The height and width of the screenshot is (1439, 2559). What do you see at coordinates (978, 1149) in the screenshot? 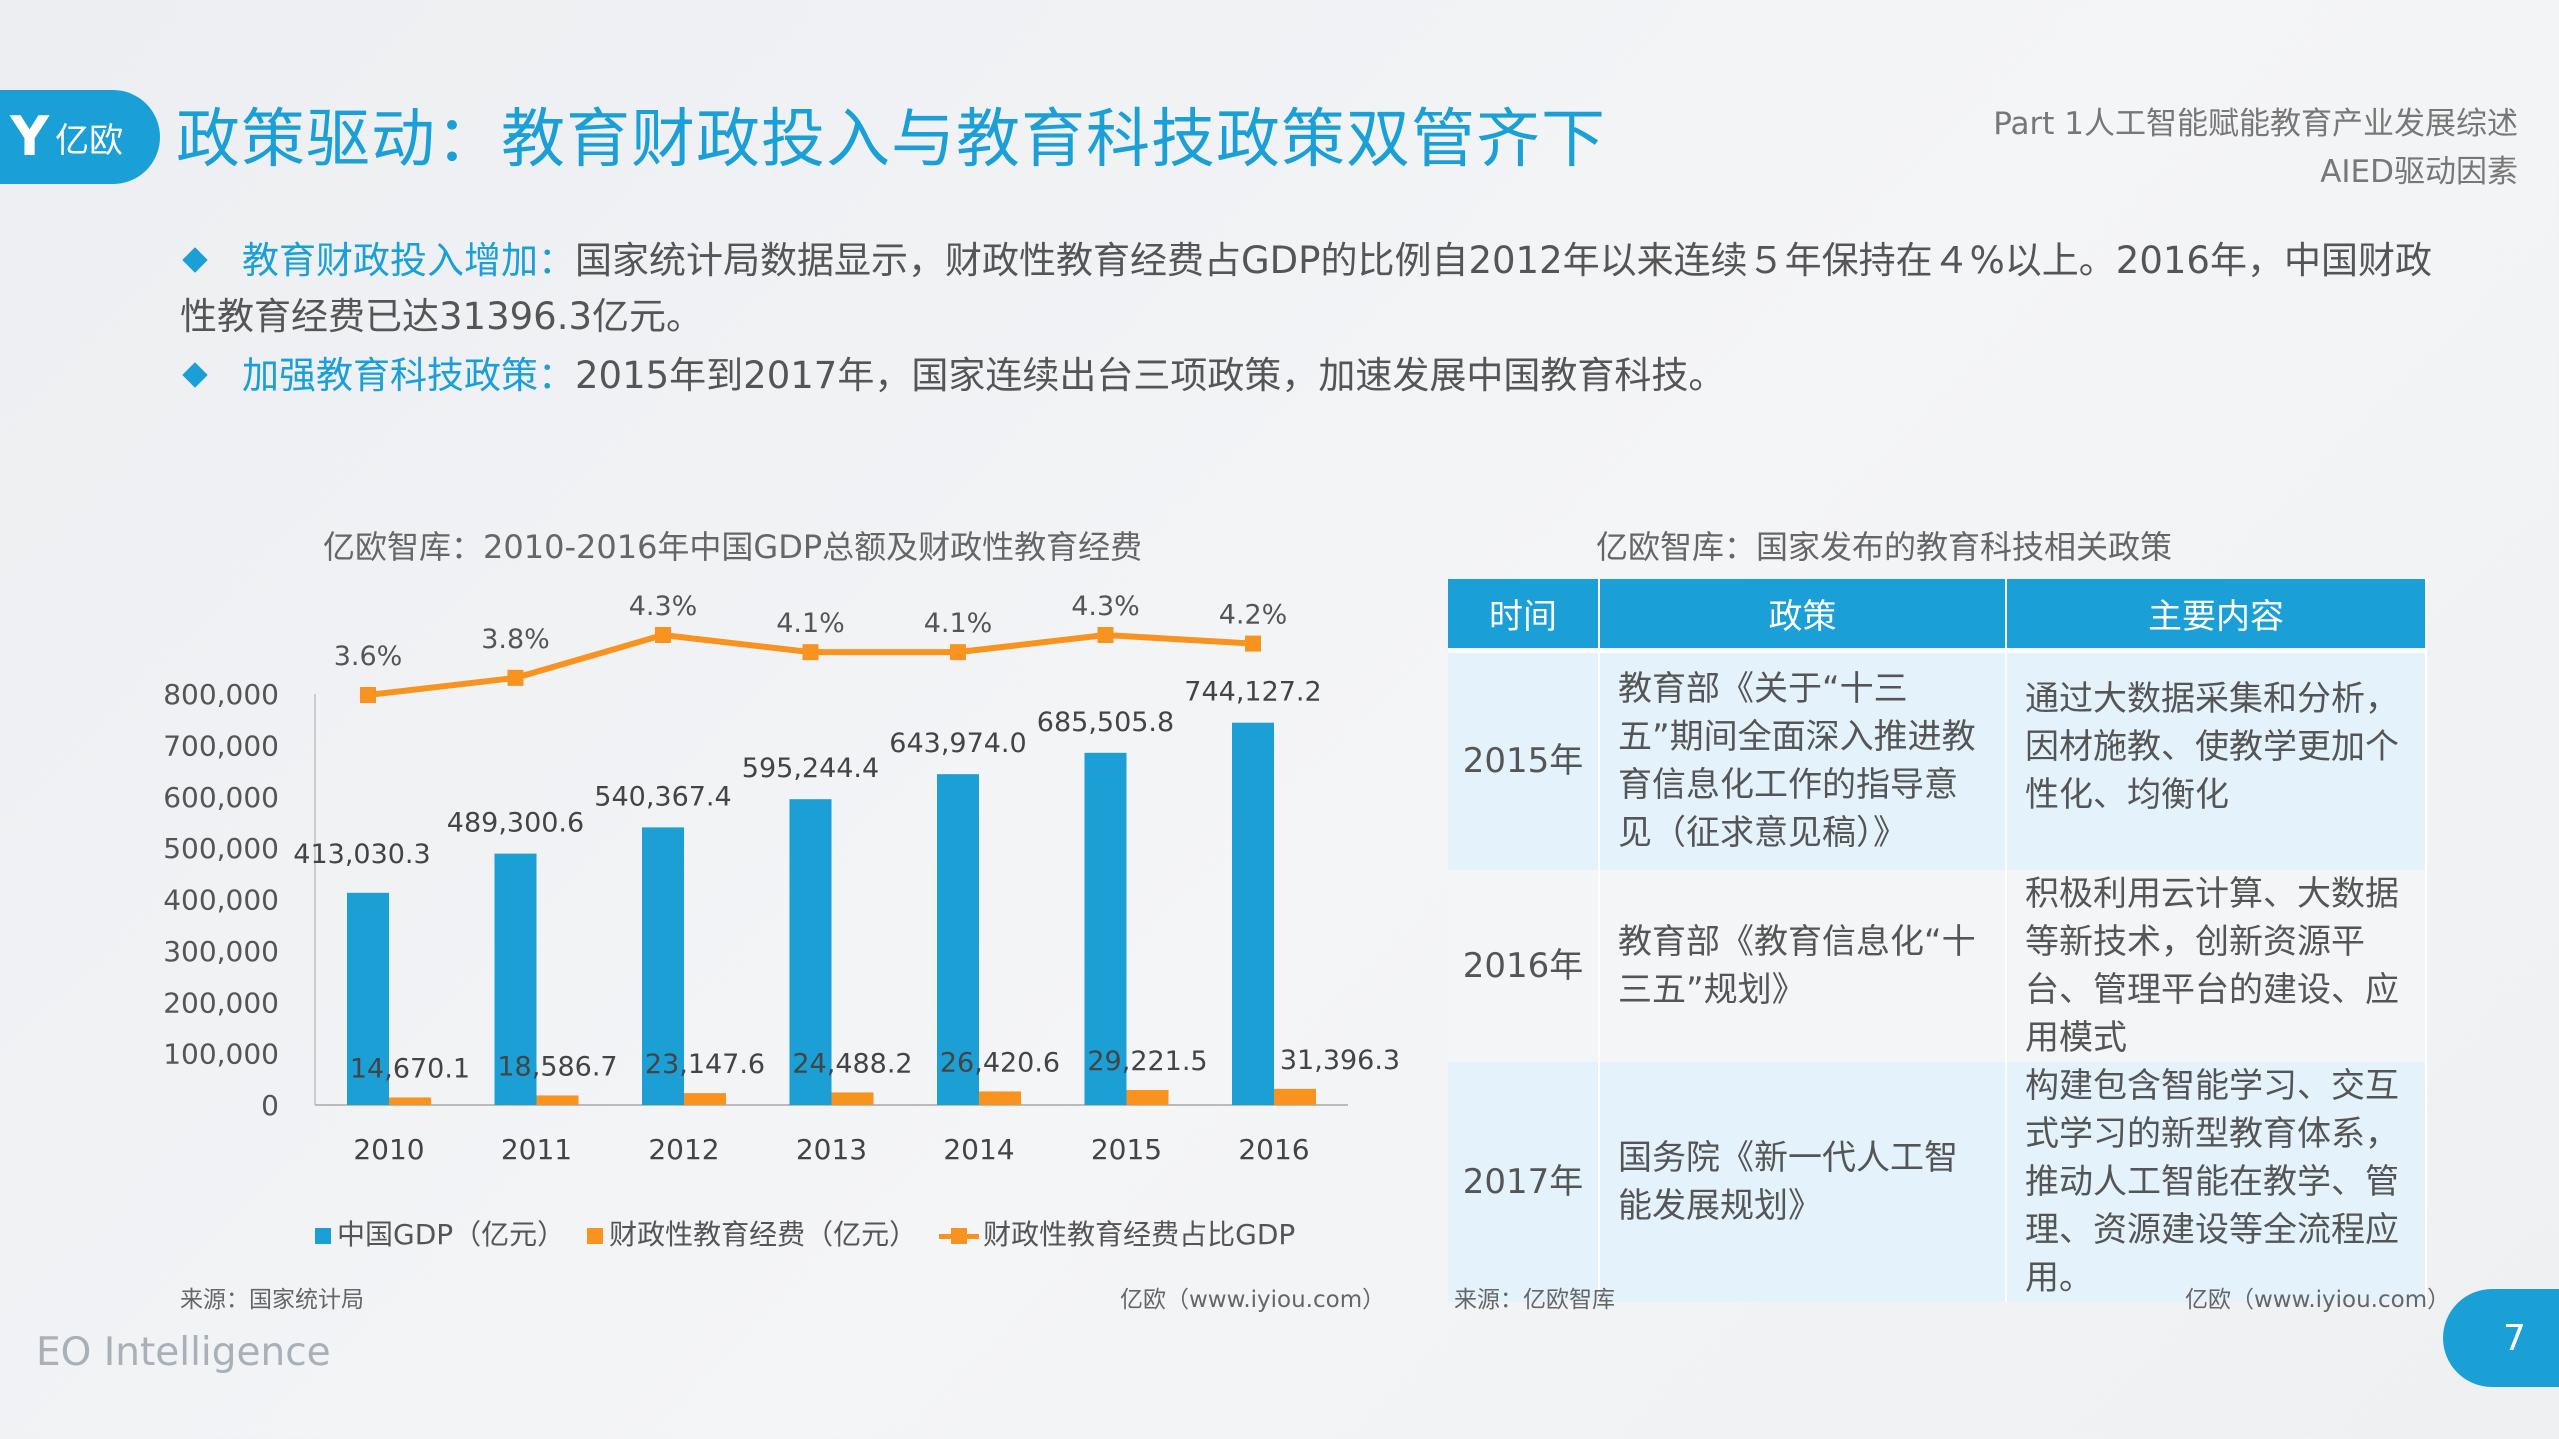
I see `x-tick-label: 2014` at bounding box center [978, 1149].